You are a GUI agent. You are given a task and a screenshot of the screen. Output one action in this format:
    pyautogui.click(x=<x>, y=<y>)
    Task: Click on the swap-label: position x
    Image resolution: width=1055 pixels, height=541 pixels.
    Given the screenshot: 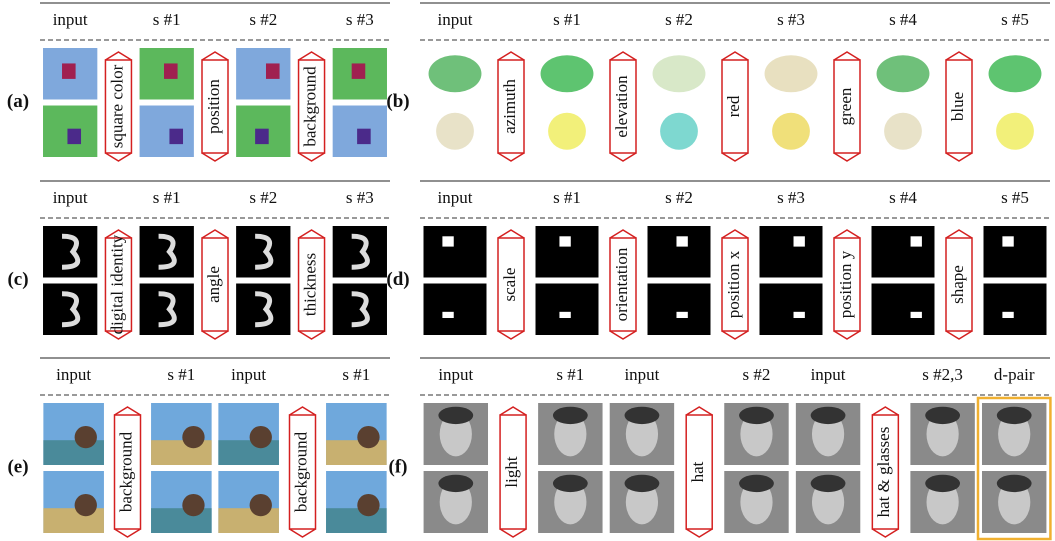 What is the action you would take?
    pyautogui.click(x=733, y=284)
    